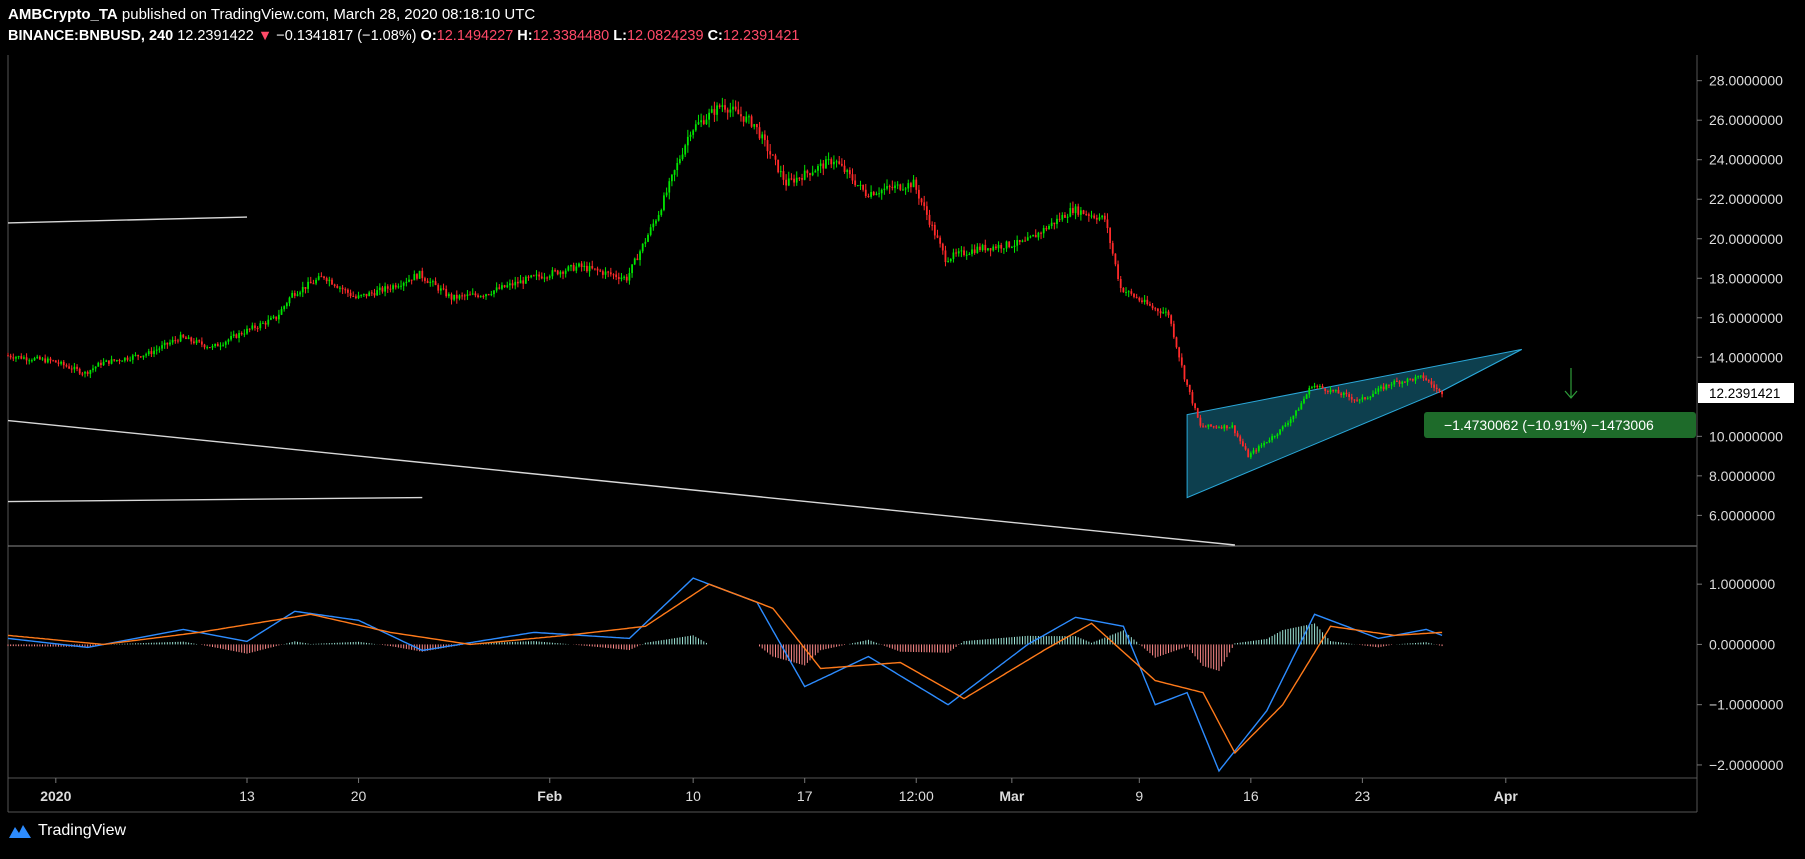  Describe the element at coordinates (1560, 425) in the screenshot. I see `measure-label: −1.4730062 (−10.91%) −1473006` at that location.